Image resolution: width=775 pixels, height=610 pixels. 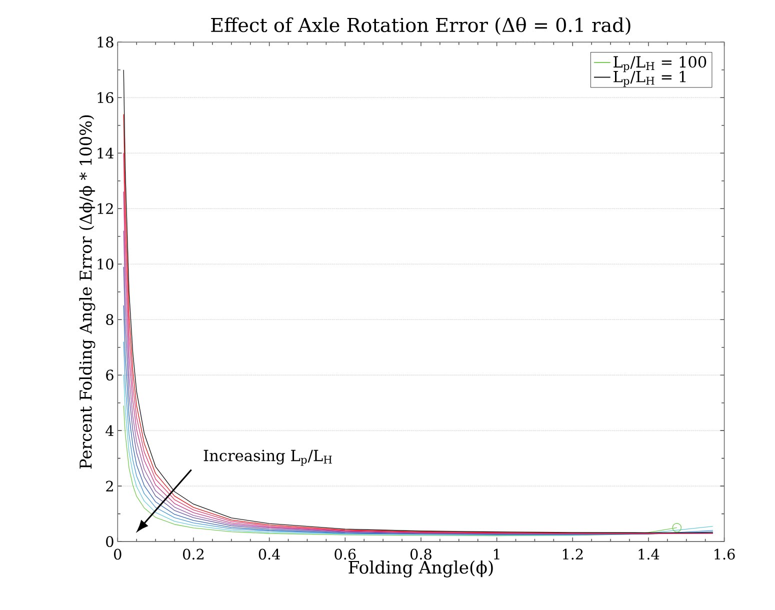 What do you see at coordinates (110, 430) in the screenshot?
I see `y-tick-label: 4` at bounding box center [110, 430].